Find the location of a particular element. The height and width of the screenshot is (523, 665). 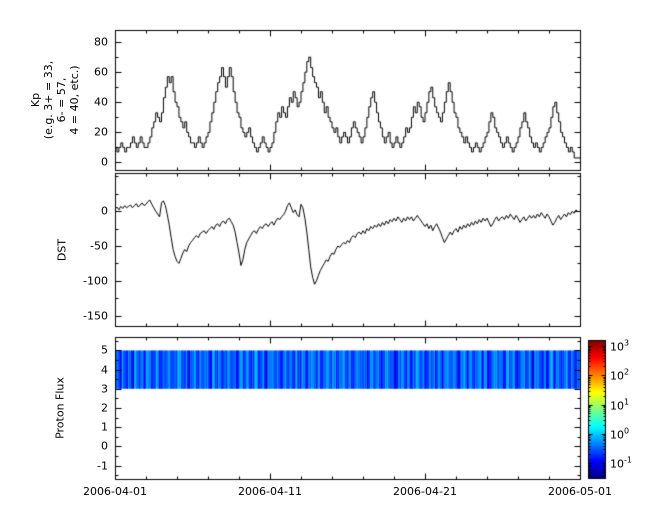

kp-axis-label-line1: Kp is located at coordinates (35, 100).